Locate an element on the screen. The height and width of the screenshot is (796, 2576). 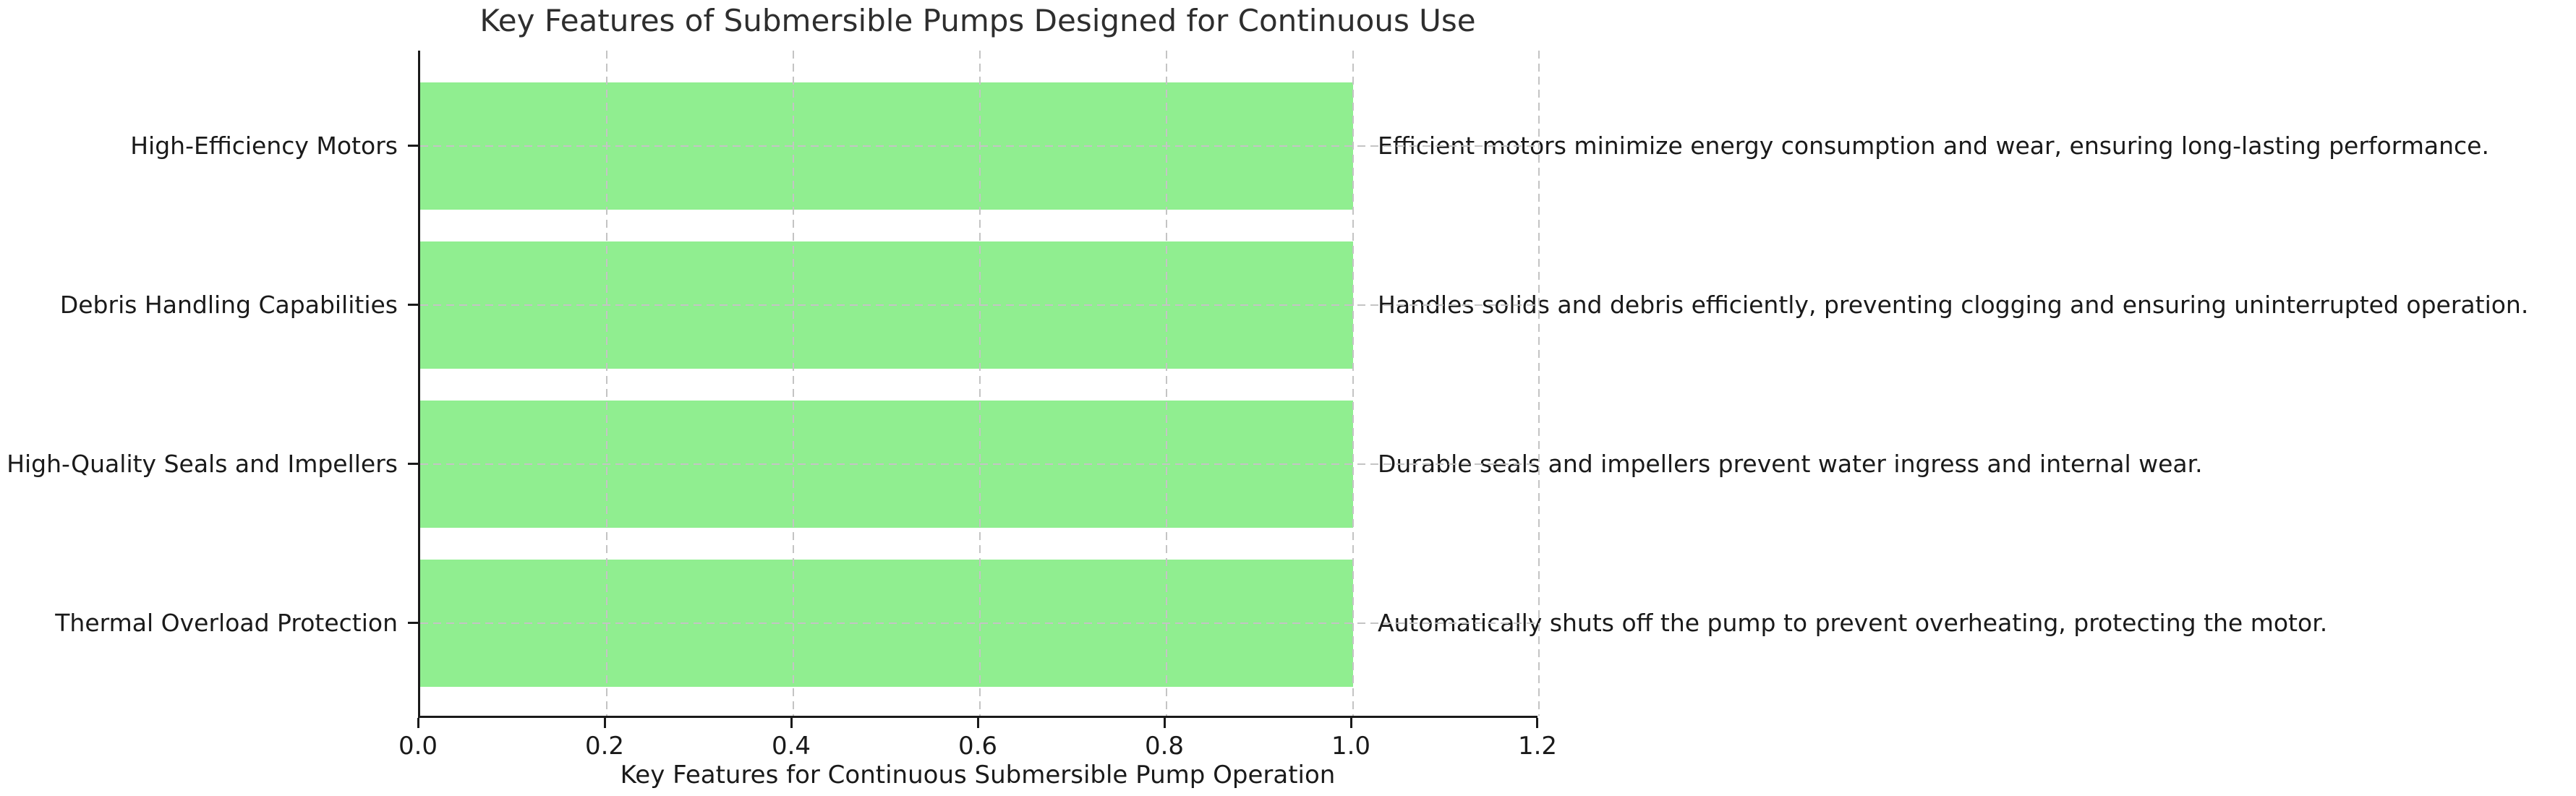
xtick-mark-1.2 is located at coordinates (1537, 723).